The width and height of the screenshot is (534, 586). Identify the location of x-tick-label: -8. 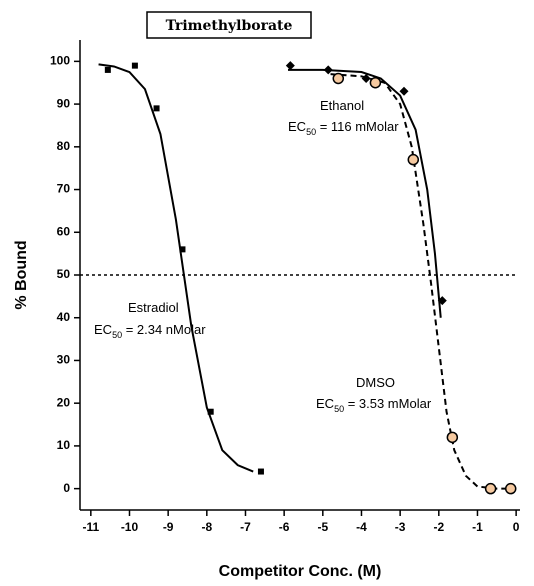
(206, 527).